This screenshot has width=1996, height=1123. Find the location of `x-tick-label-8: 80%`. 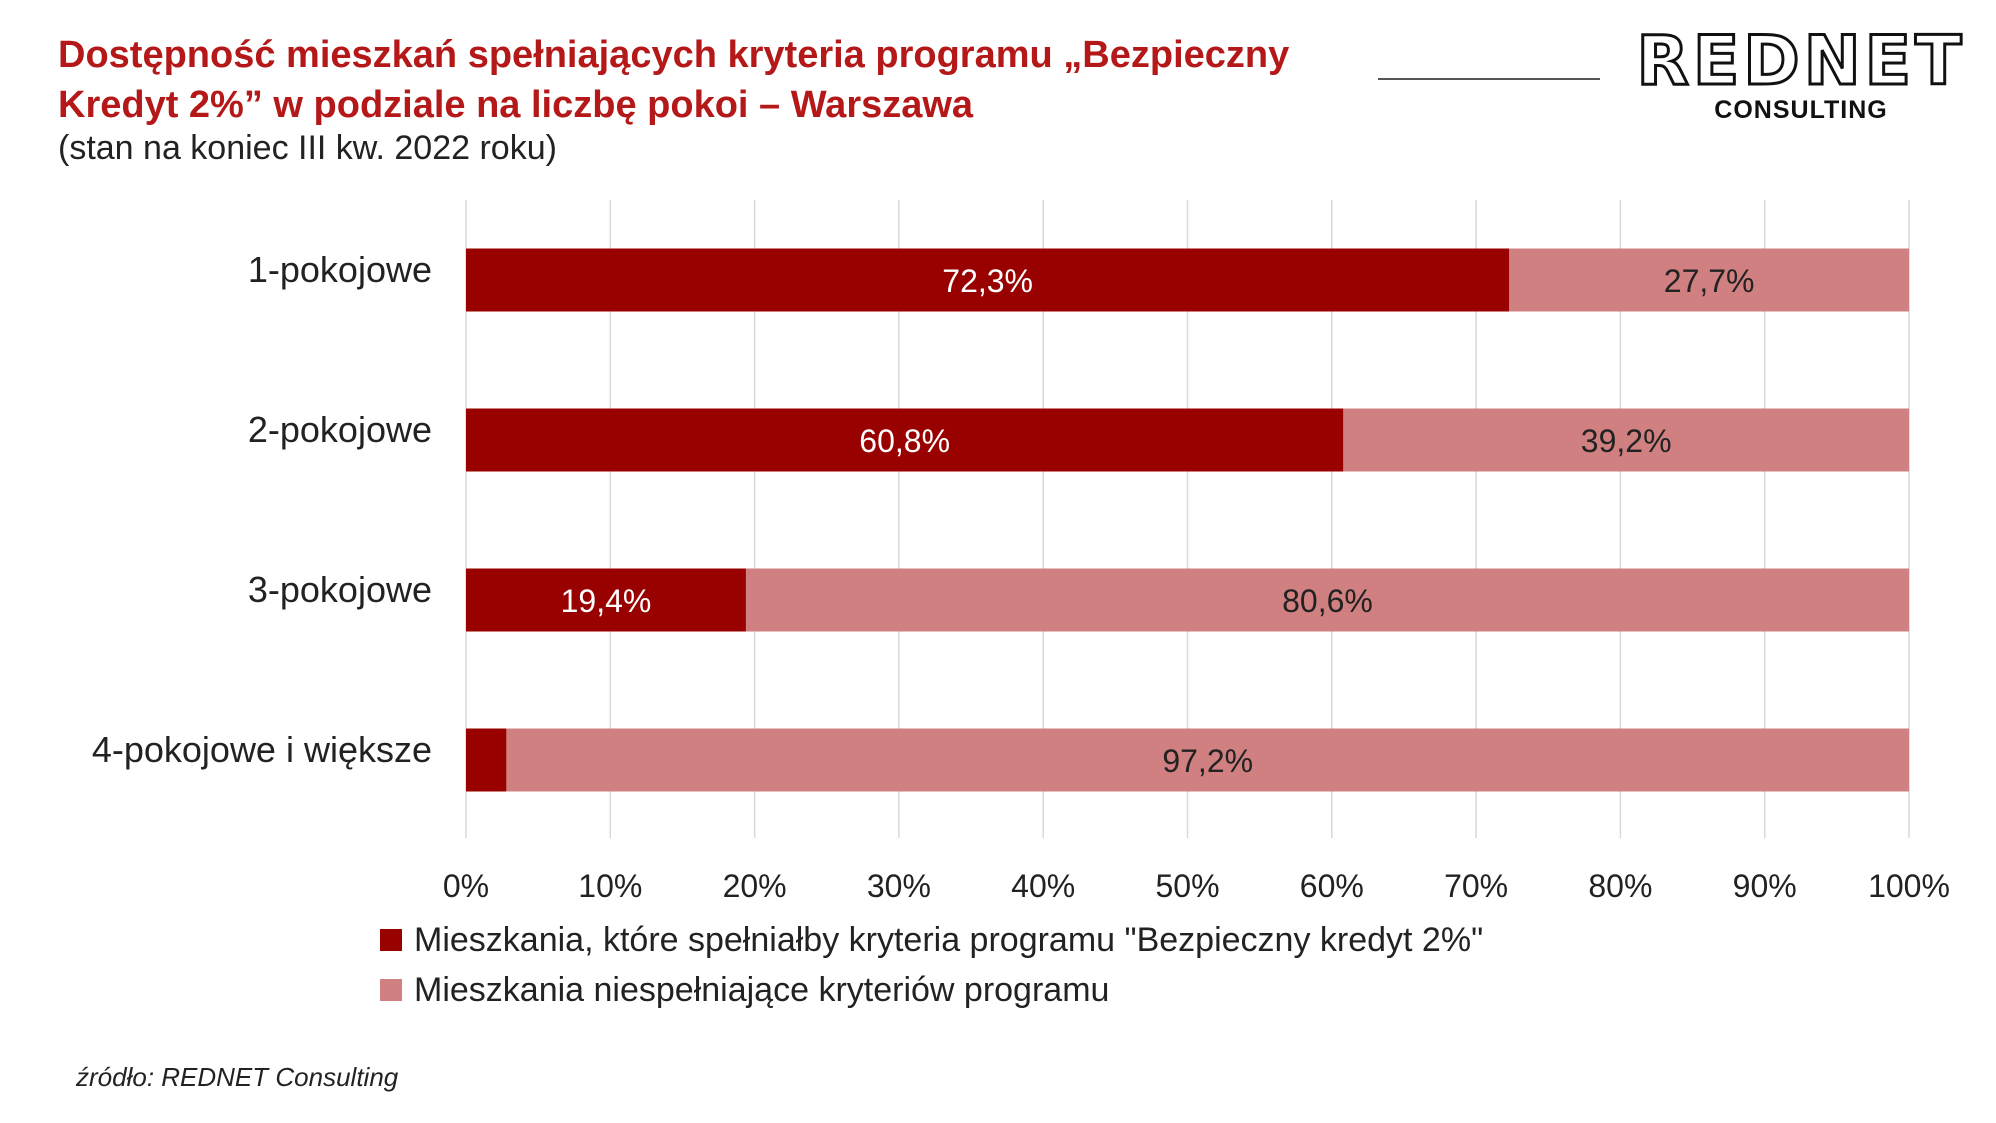

x-tick-label-8: 80% is located at coordinates (1620, 884).